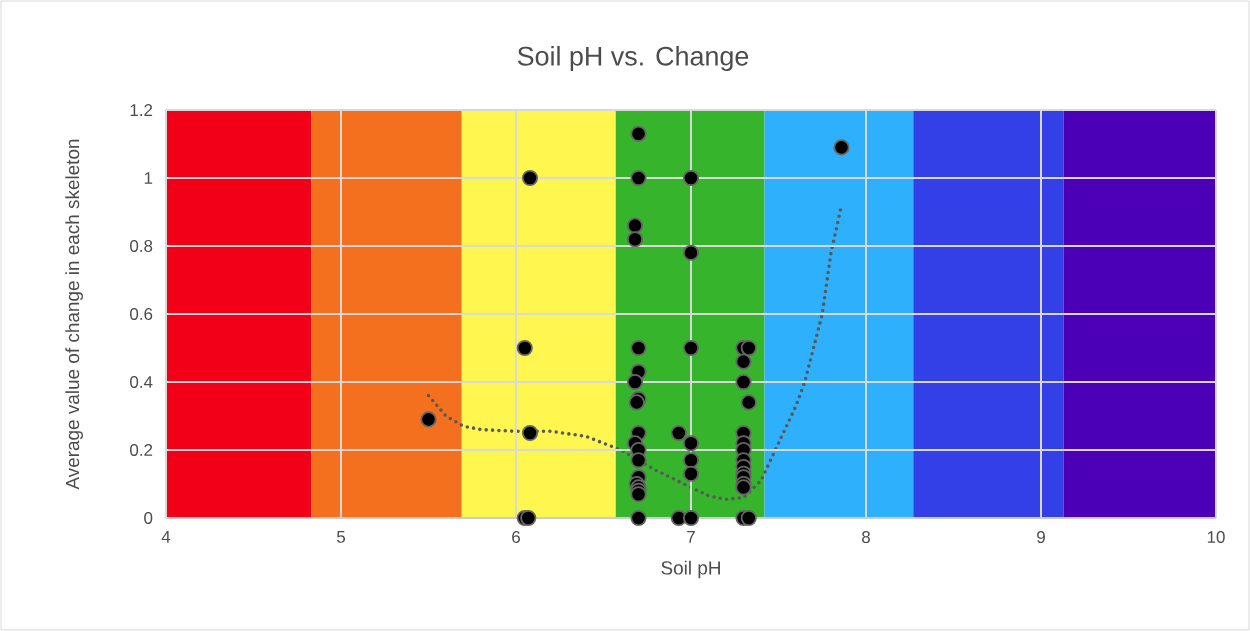  Describe the element at coordinates (141, 110) in the screenshot. I see `y-tick-label: 1.2` at that location.